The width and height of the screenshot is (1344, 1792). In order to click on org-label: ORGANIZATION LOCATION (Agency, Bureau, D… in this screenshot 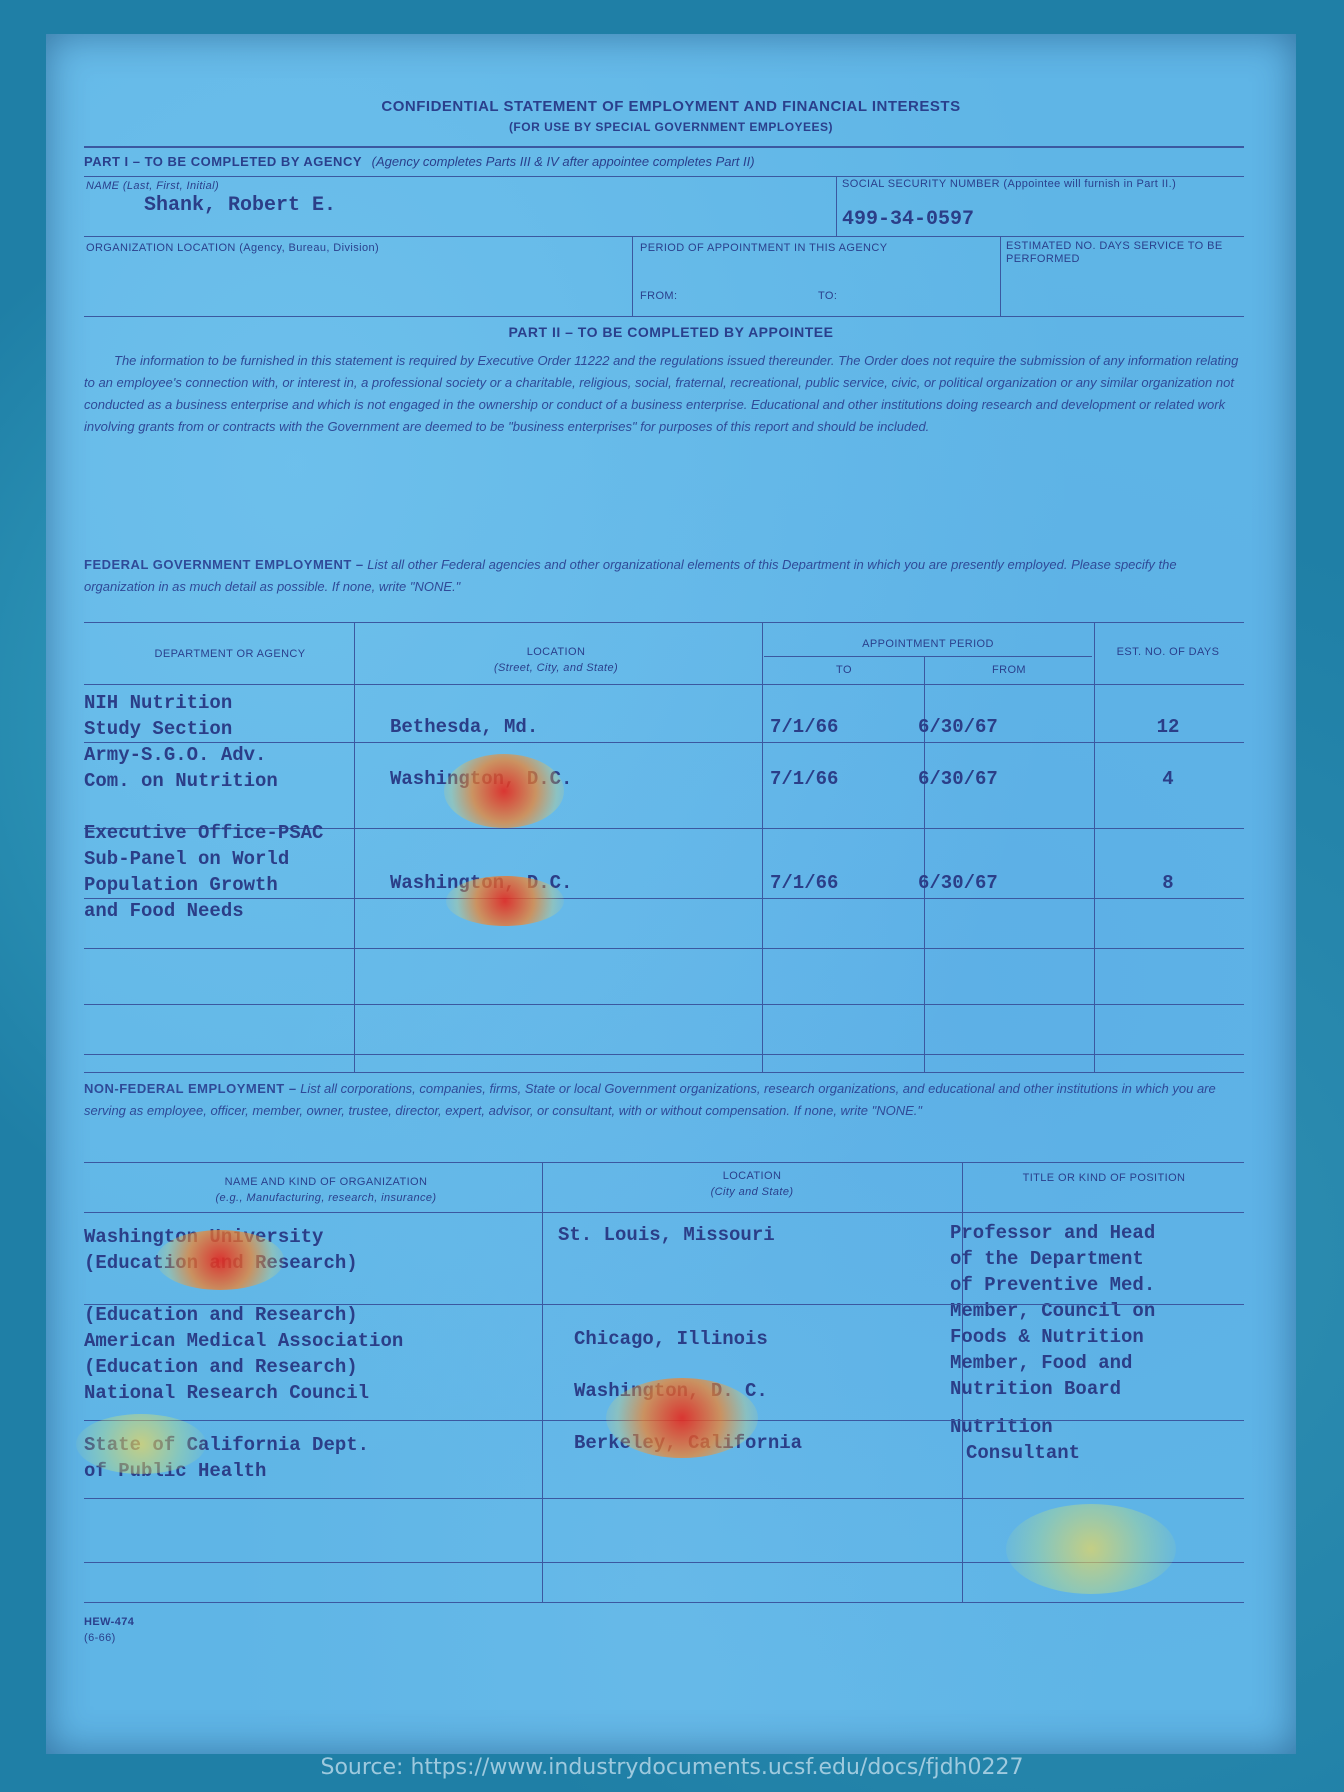, I will do `click(233, 248)`.